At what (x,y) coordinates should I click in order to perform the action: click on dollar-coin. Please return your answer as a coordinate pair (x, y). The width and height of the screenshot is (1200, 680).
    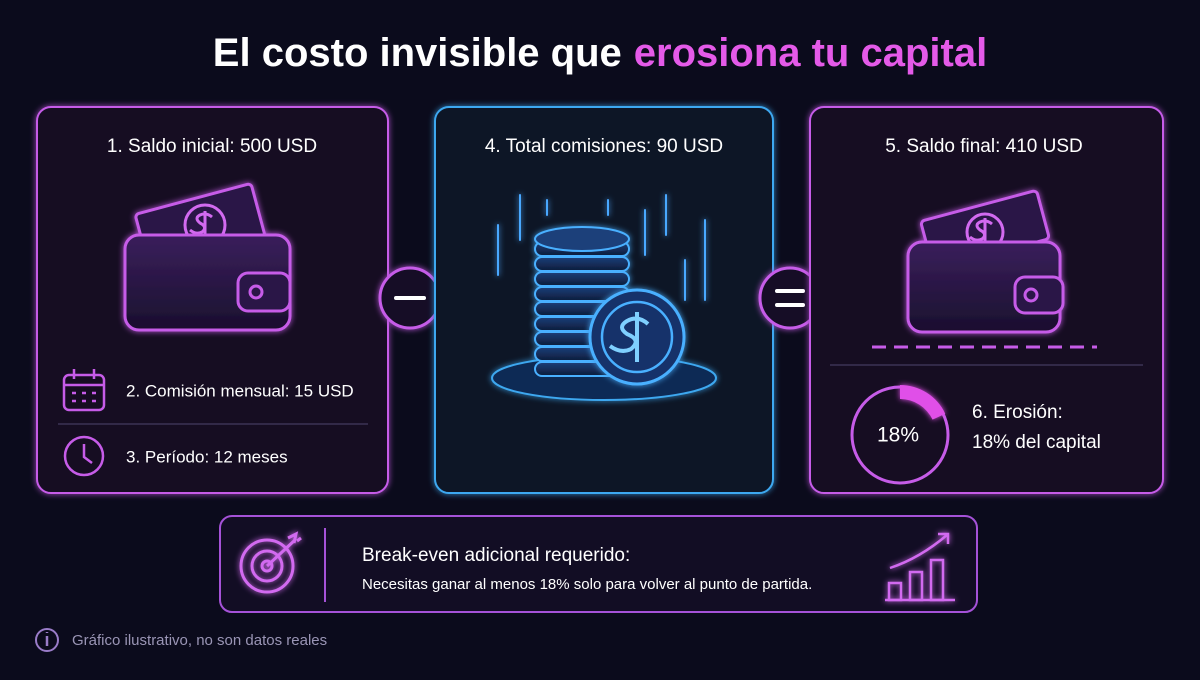
    Looking at the image, I should click on (637, 337).